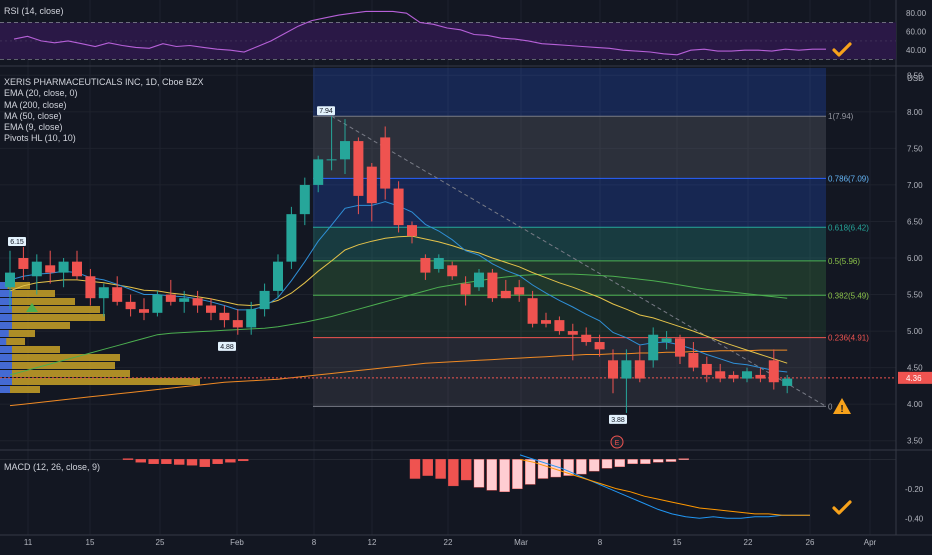  I want to click on price-tick-label: 6.00, so click(915, 258).